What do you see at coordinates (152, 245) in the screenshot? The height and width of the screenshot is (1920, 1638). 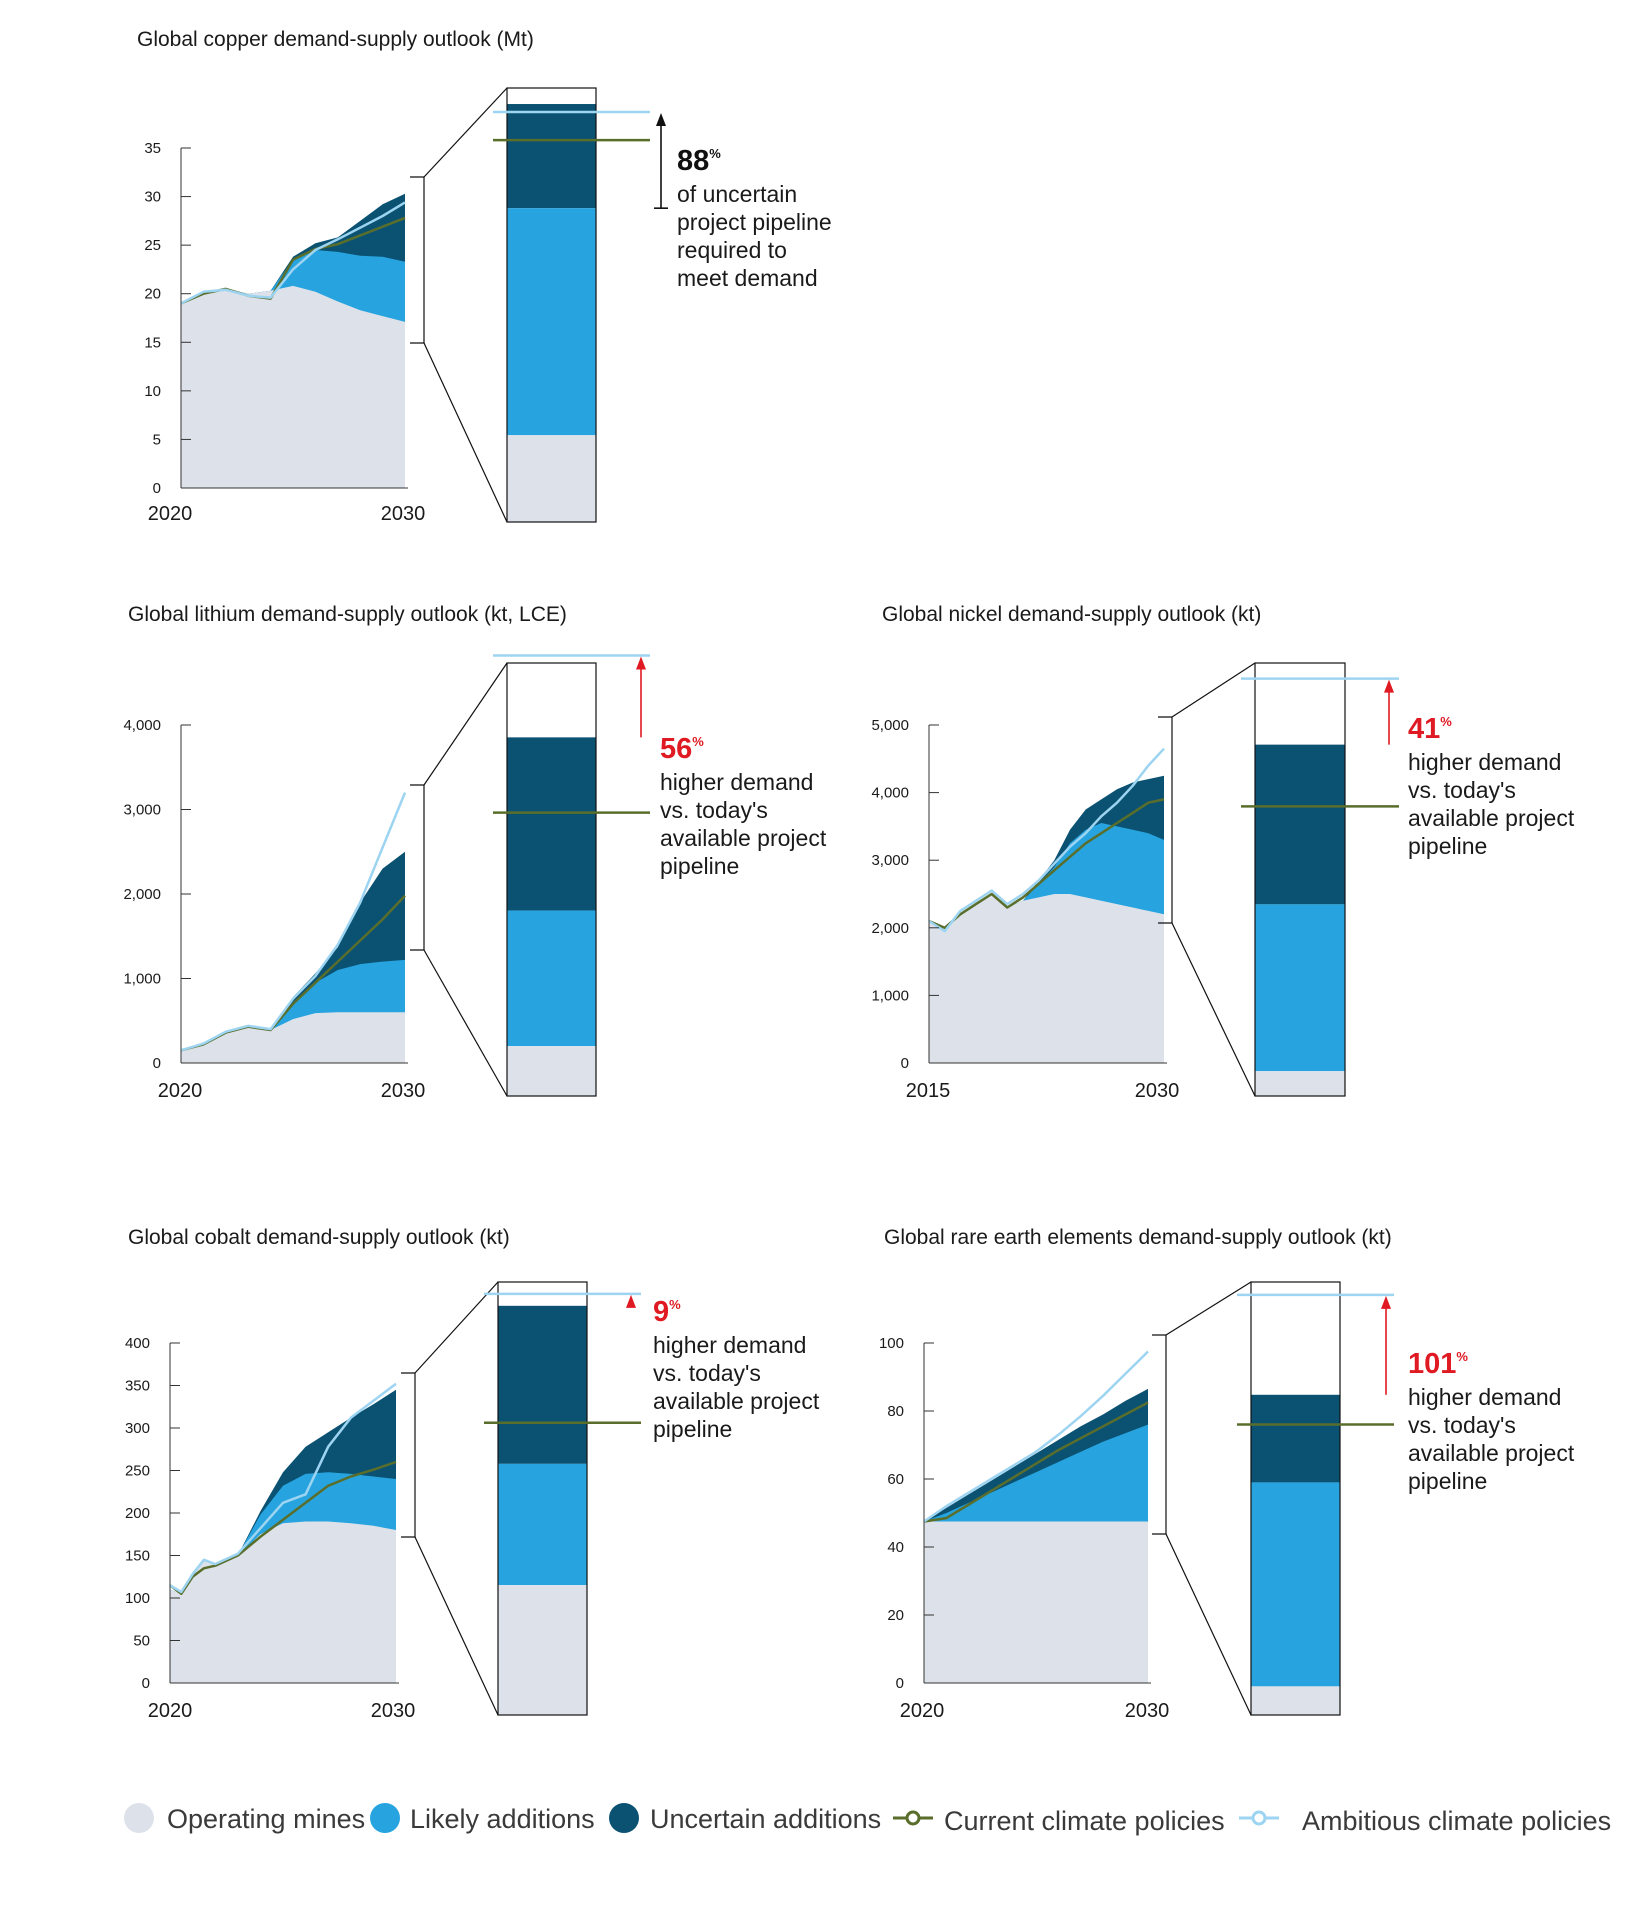 I see `y-tick-label: 25` at bounding box center [152, 245].